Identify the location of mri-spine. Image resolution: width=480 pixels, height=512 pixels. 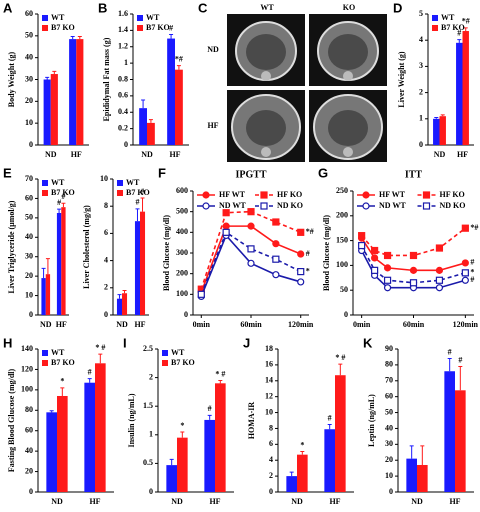
(348, 152).